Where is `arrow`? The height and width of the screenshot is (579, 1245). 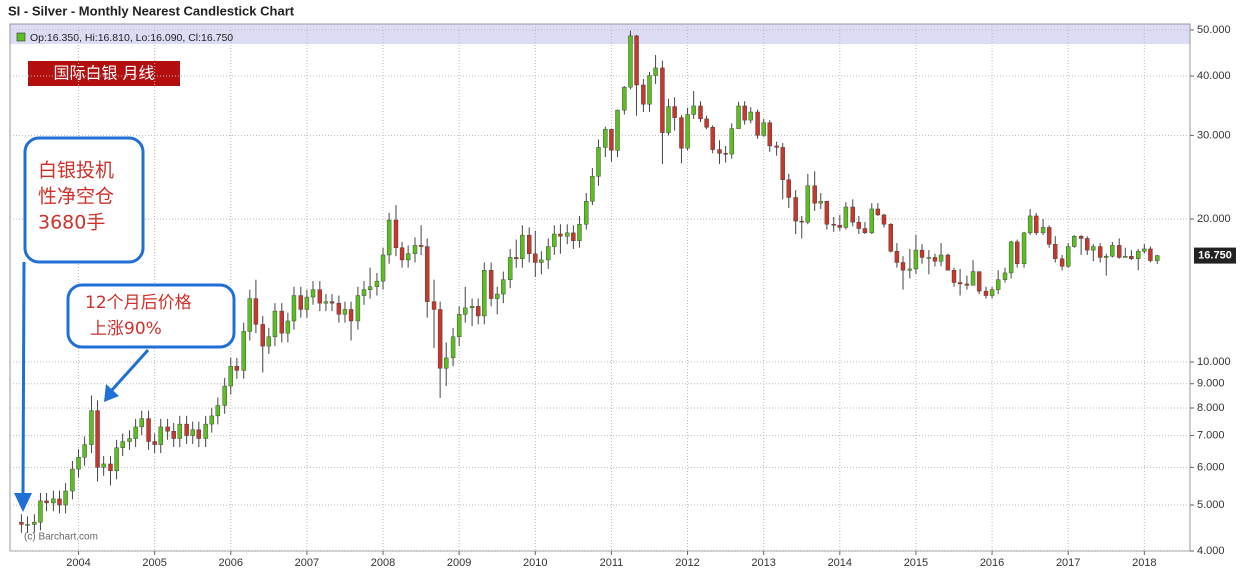 arrow is located at coordinates (23, 378).